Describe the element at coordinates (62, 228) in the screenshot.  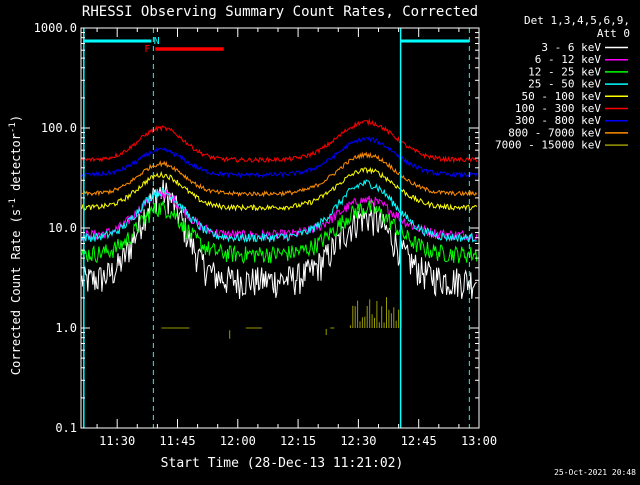
I see `y-tick-label-2: 10.0` at that location.